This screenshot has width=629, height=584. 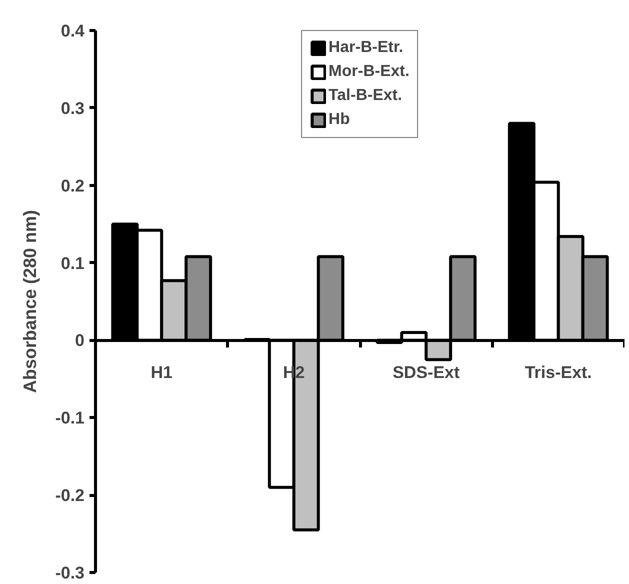 I want to click on x-tick-label: H1, so click(x=161, y=372).